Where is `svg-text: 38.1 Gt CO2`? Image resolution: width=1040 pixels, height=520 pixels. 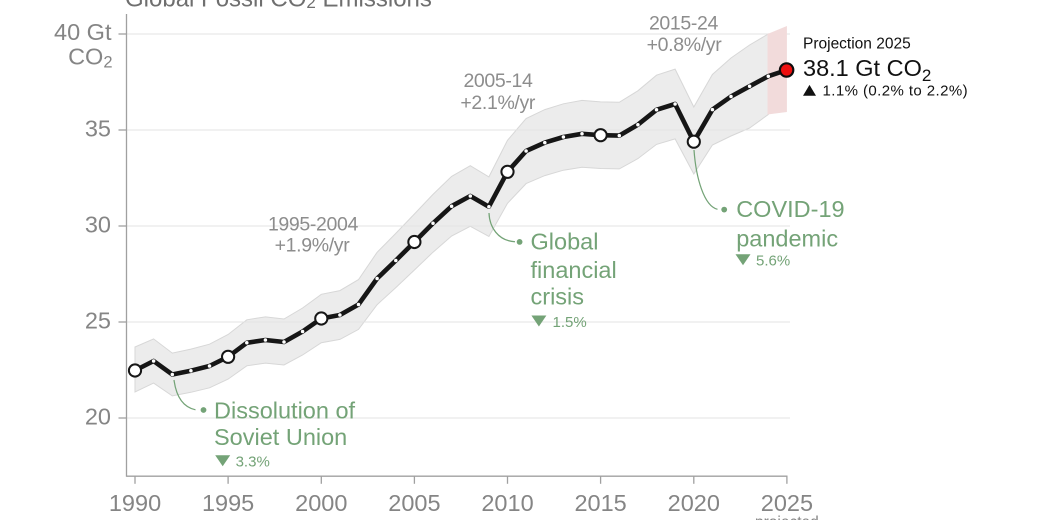 svg-text: 38.1 Gt CO2 is located at coordinates (867, 70).